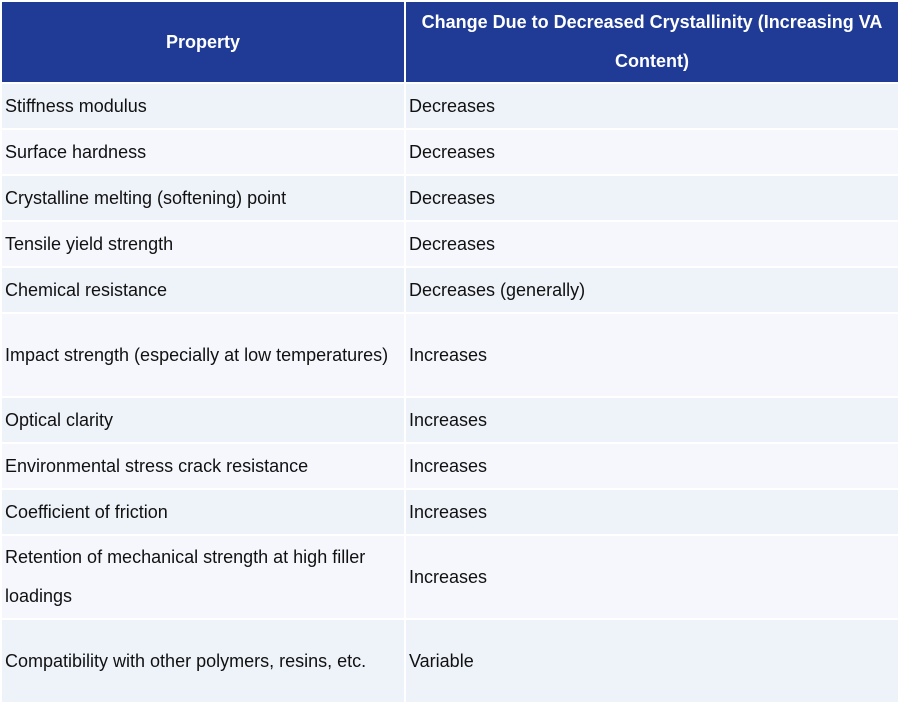 This screenshot has width=900, height=714. I want to click on table-row: Optical clarity Increases, so click(450, 420).